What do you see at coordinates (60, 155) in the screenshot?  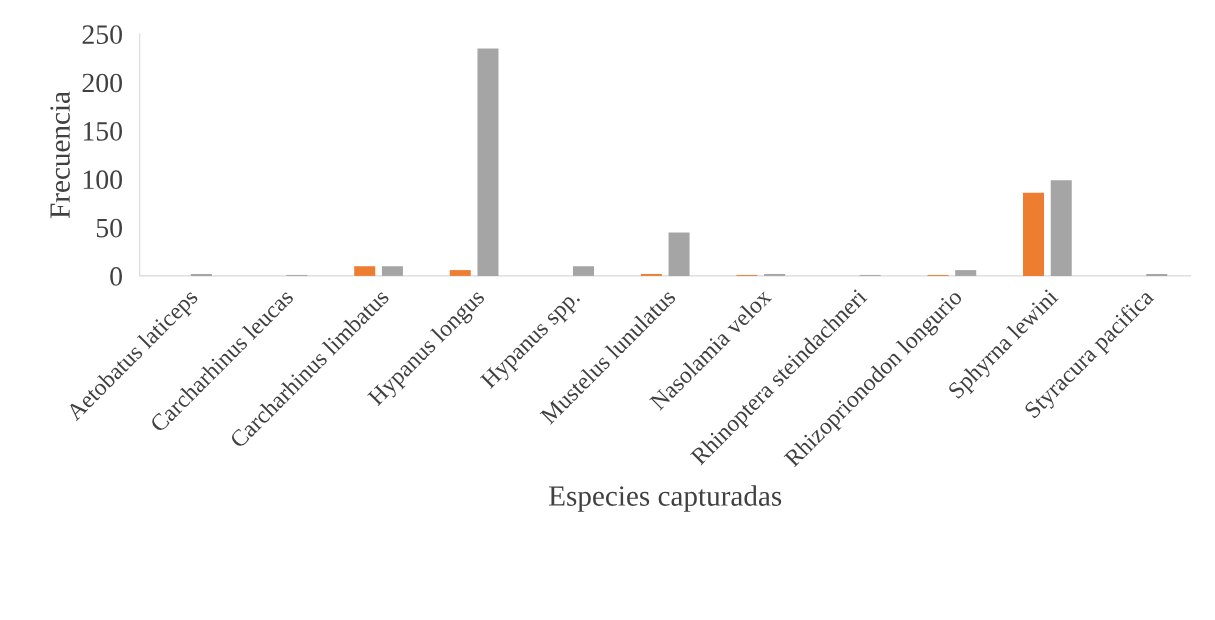 I see `y-axis-title: Frecuencia` at bounding box center [60, 155].